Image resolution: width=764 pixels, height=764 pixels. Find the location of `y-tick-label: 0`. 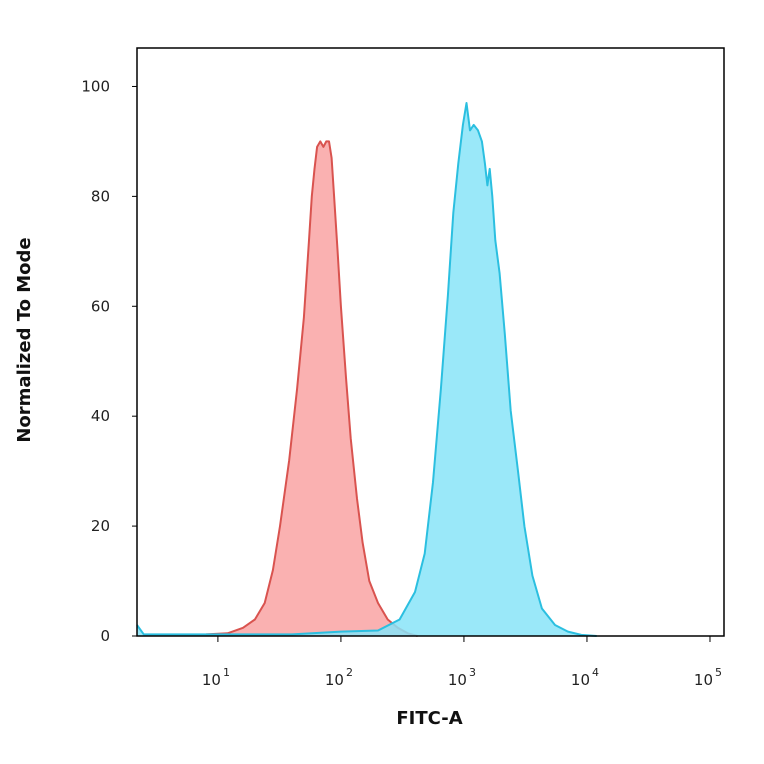

y-tick-label: 0 is located at coordinates (105, 636).